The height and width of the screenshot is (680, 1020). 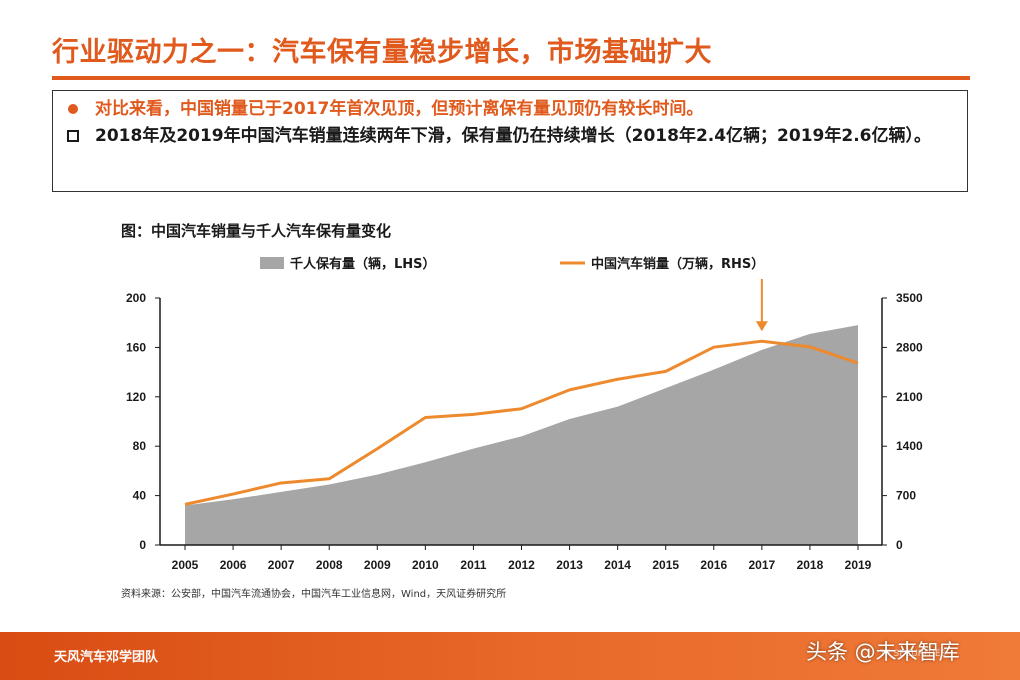 What do you see at coordinates (762, 565) in the screenshot?
I see `x-tick-label: 2017` at bounding box center [762, 565].